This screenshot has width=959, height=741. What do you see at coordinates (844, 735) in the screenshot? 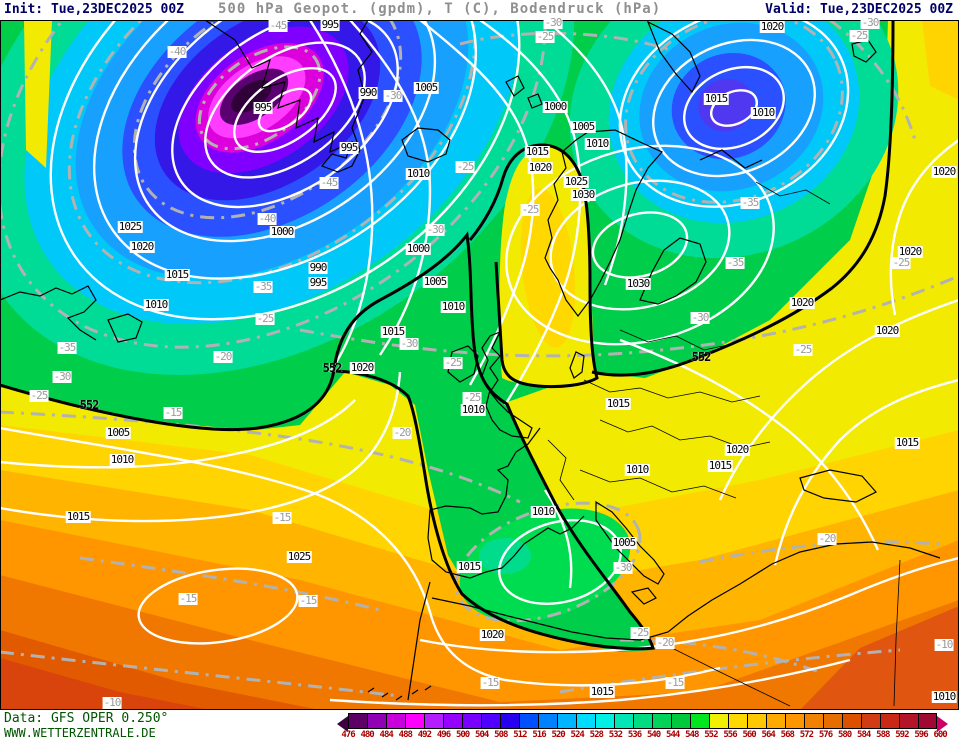
I see `colorbar-tick: 580` at bounding box center [844, 735].